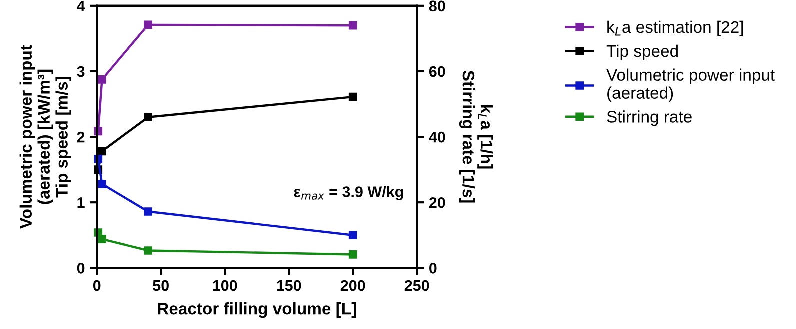 The width and height of the screenshot is (796, 329). I want to click on y-tick-label: 3, so click(81, 72).